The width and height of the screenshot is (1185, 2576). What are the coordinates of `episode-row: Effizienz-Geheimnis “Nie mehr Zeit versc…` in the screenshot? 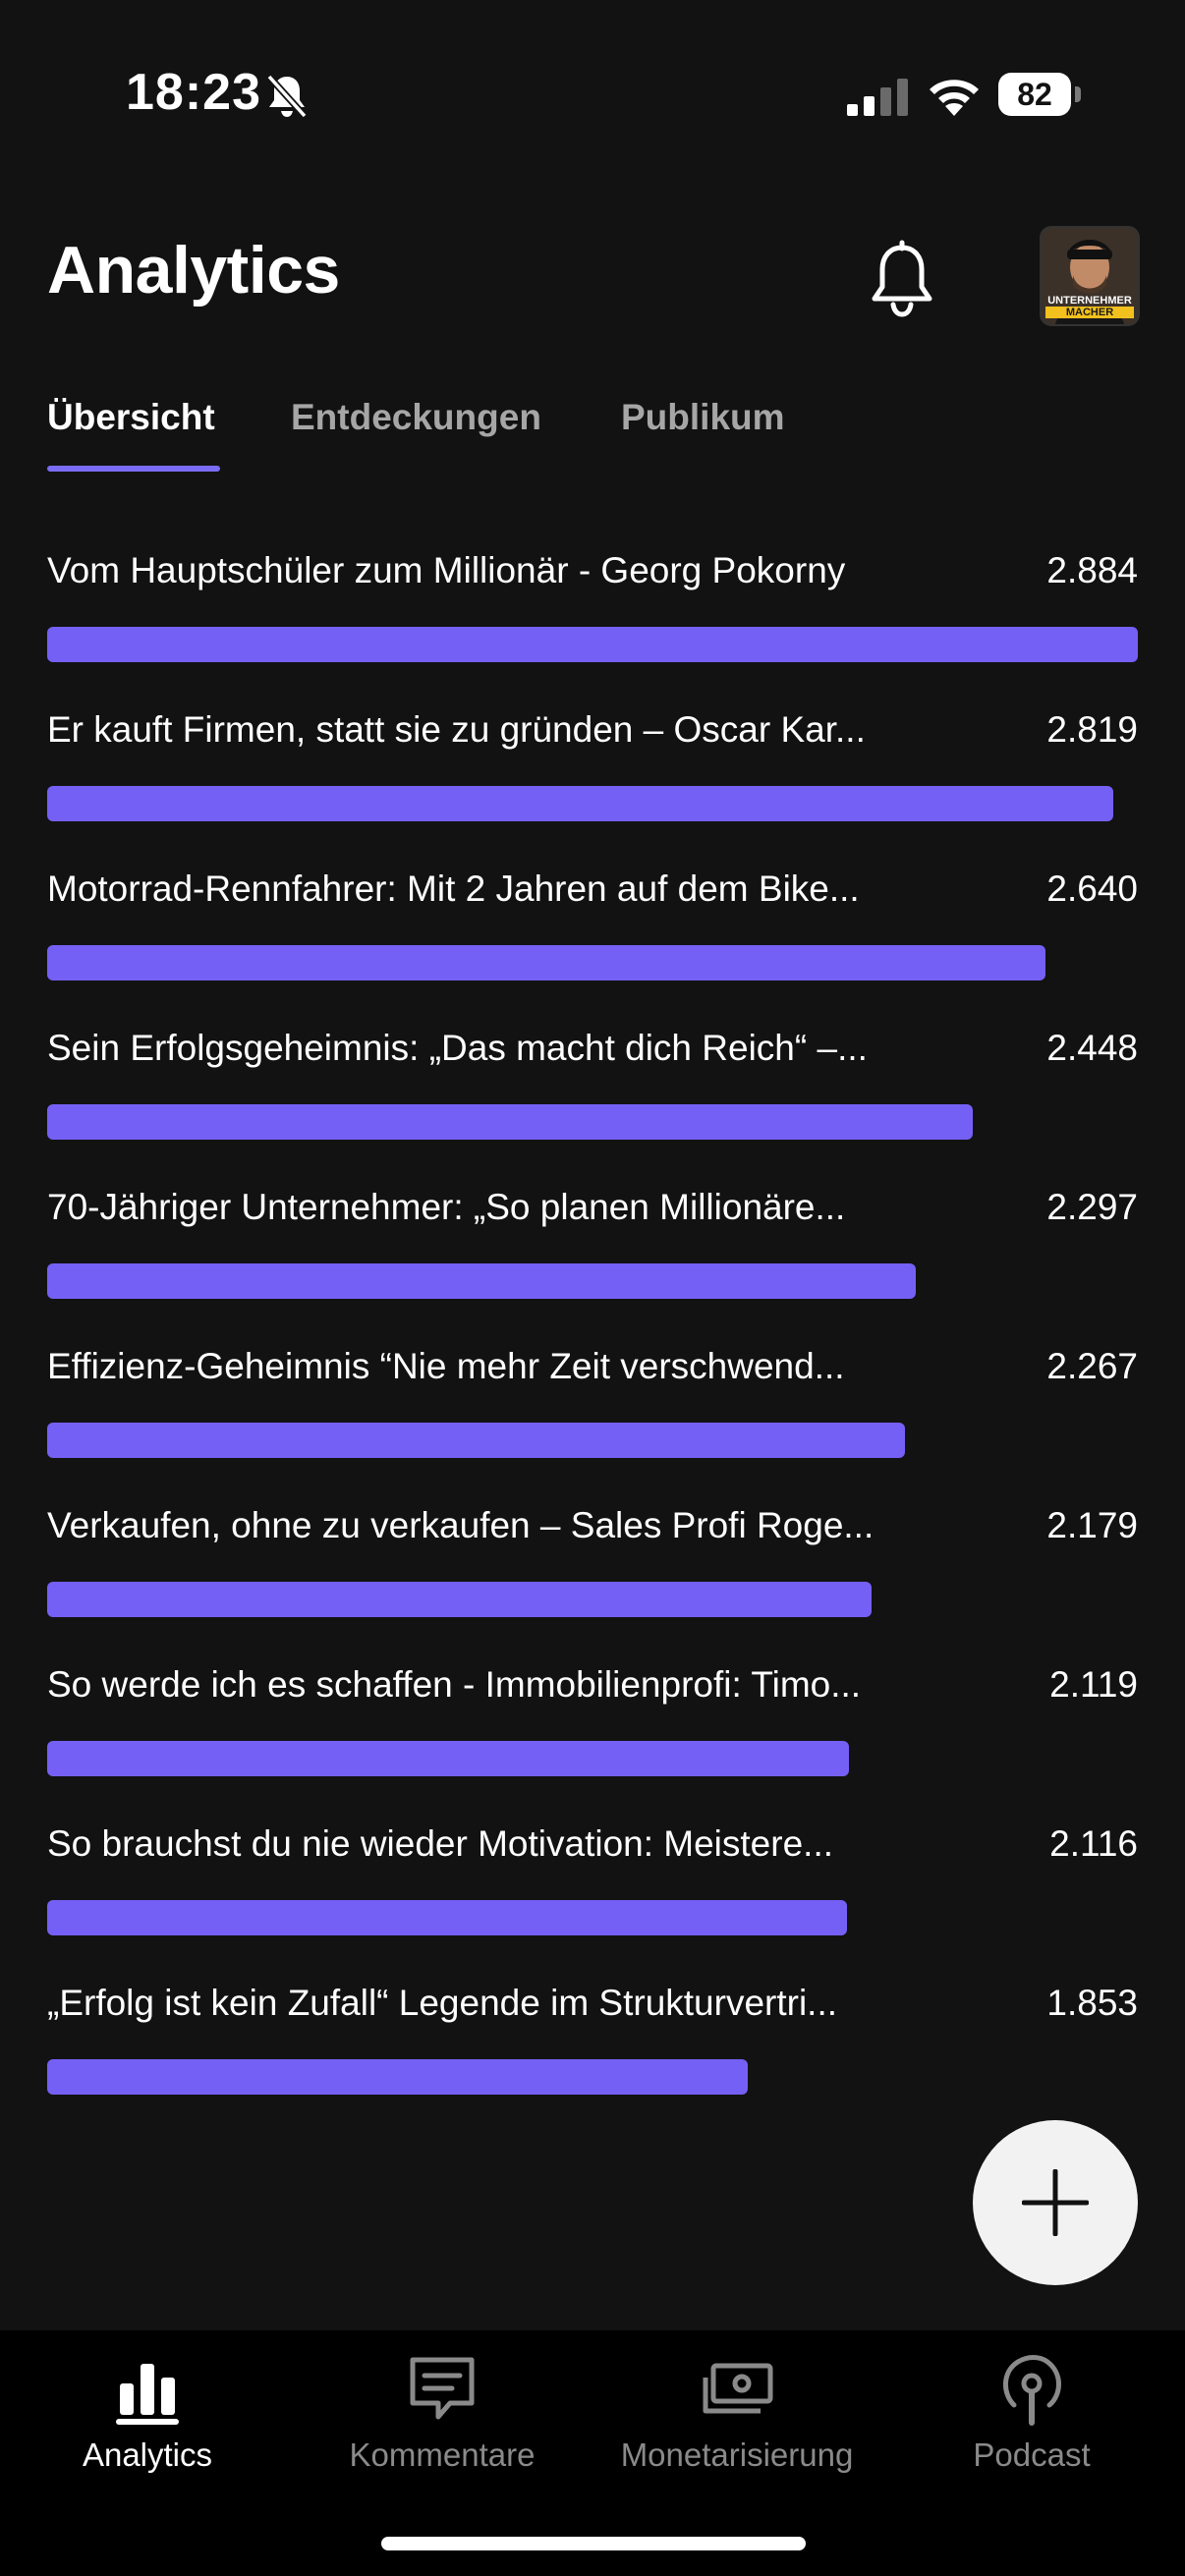 It's located at (592, 1425).